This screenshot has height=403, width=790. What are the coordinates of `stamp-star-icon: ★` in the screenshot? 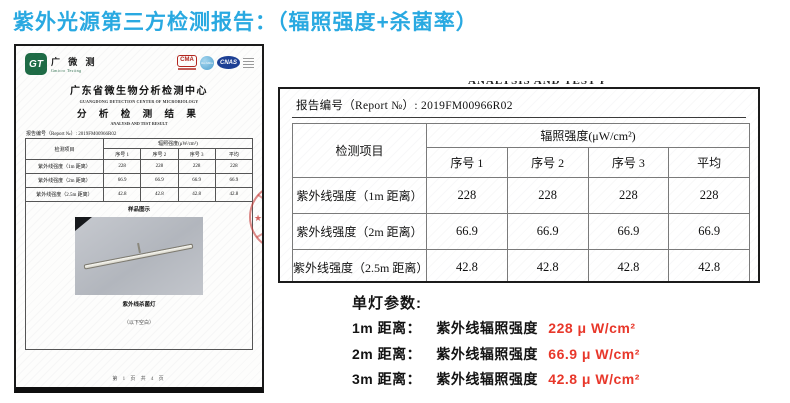 It's located at (258, 218).